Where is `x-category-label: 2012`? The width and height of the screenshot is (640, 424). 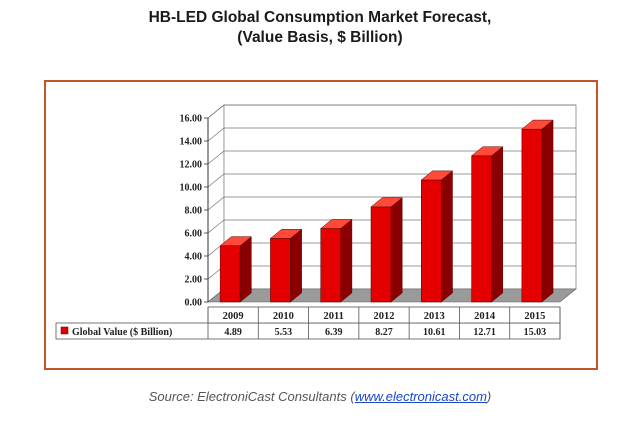
x-category-label: 2012 is located at coordinates (384, 316).